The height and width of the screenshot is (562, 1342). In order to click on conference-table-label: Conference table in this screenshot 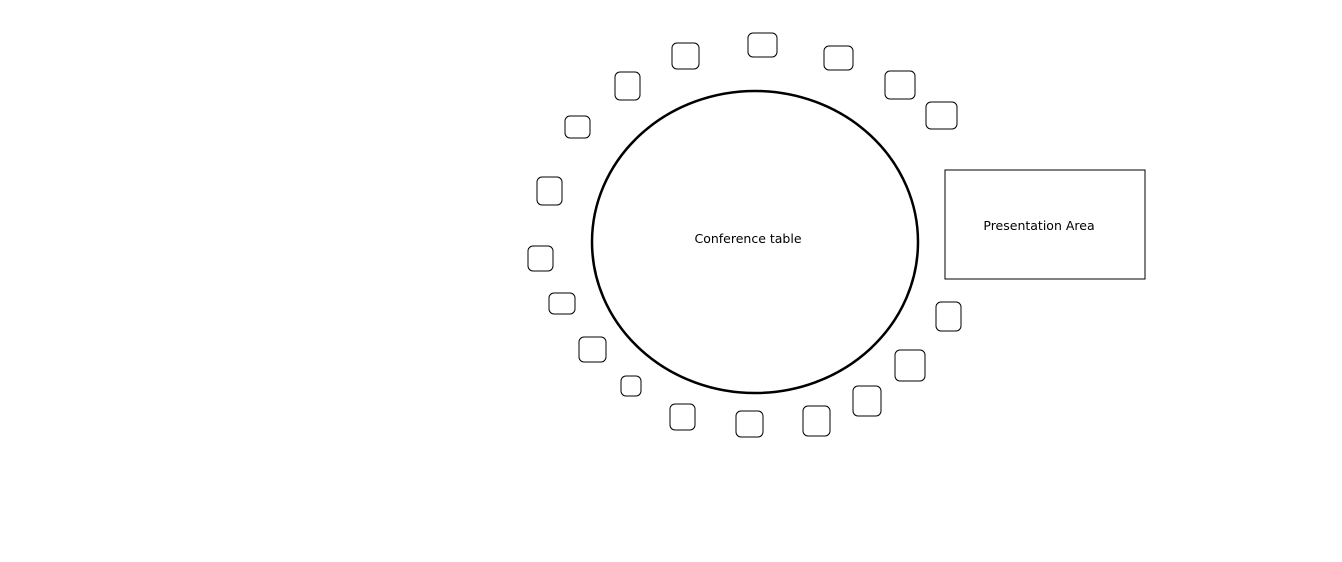, I will do `click(747, 238)`.